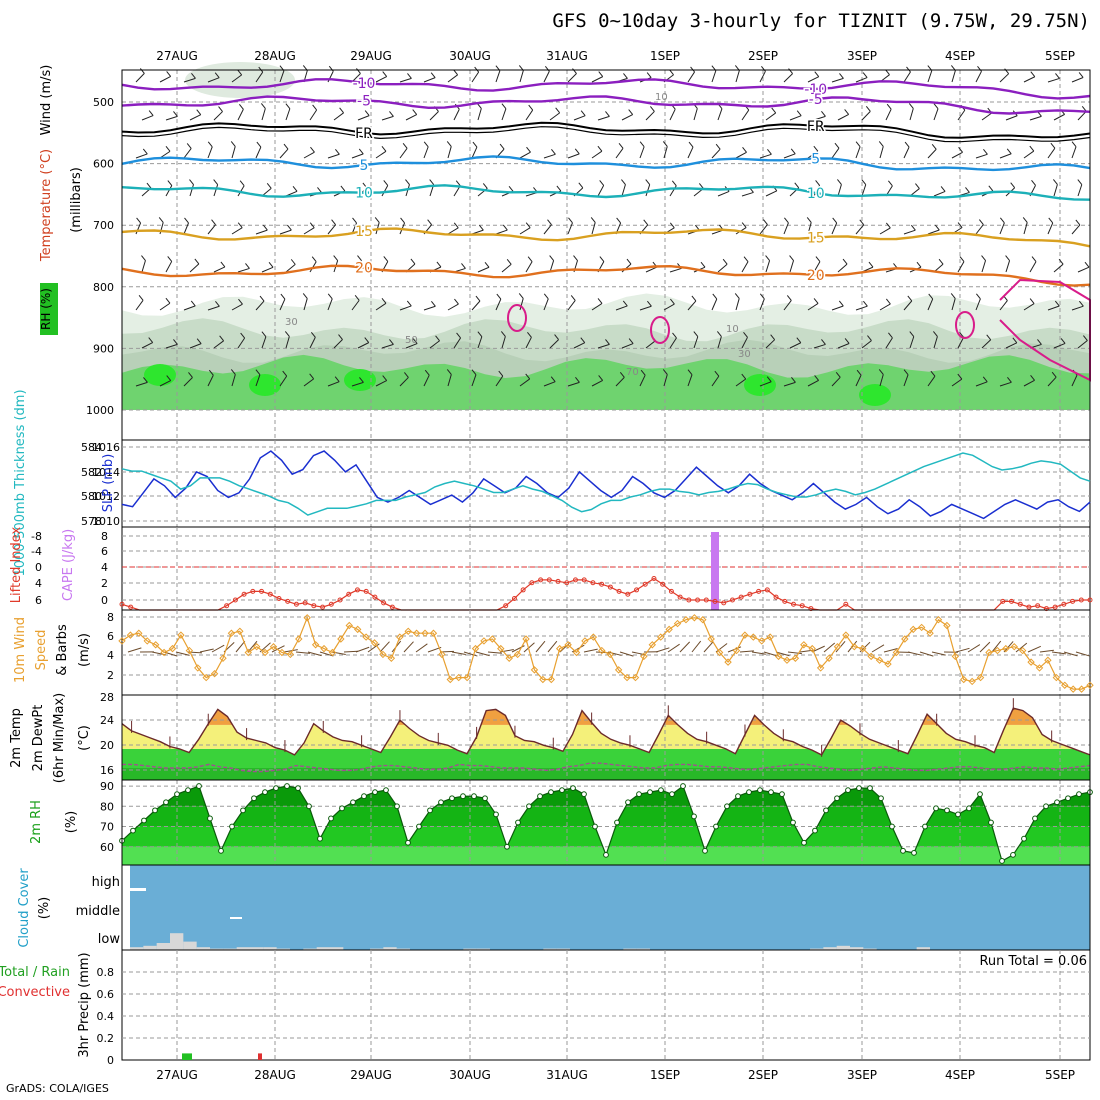 The height and width of the screenshot is (1100, 1100). Describe the element at coordinates (606, 134) in the screenshot. I see `temperature-contour` at that location.